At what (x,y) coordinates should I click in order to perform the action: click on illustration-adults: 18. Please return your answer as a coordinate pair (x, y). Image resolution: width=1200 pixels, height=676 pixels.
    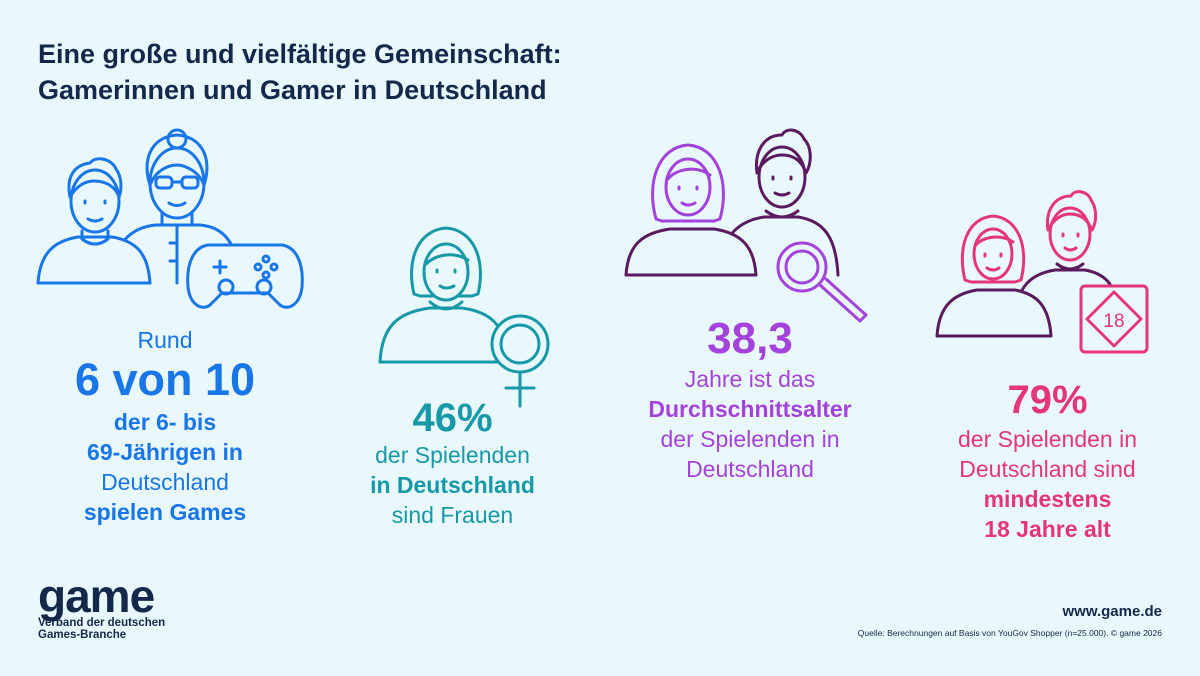
    Looking at the image, I should click on (1042, 272).